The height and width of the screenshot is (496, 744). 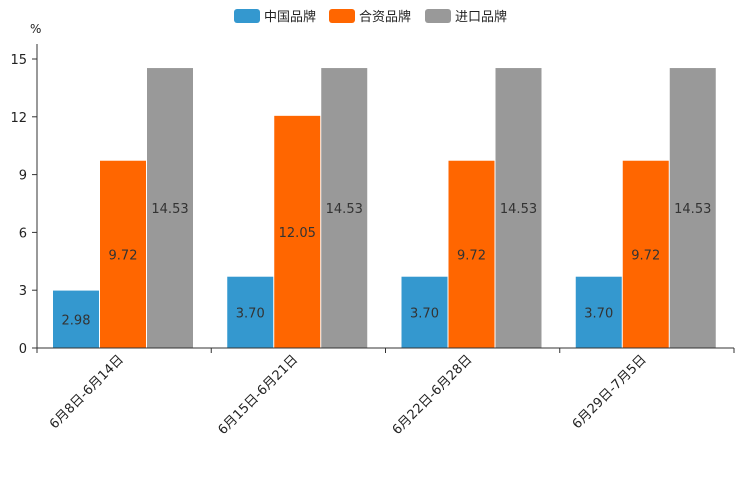 I want to click on data-label-2-1: 14.53, so click(x=344, y=209).